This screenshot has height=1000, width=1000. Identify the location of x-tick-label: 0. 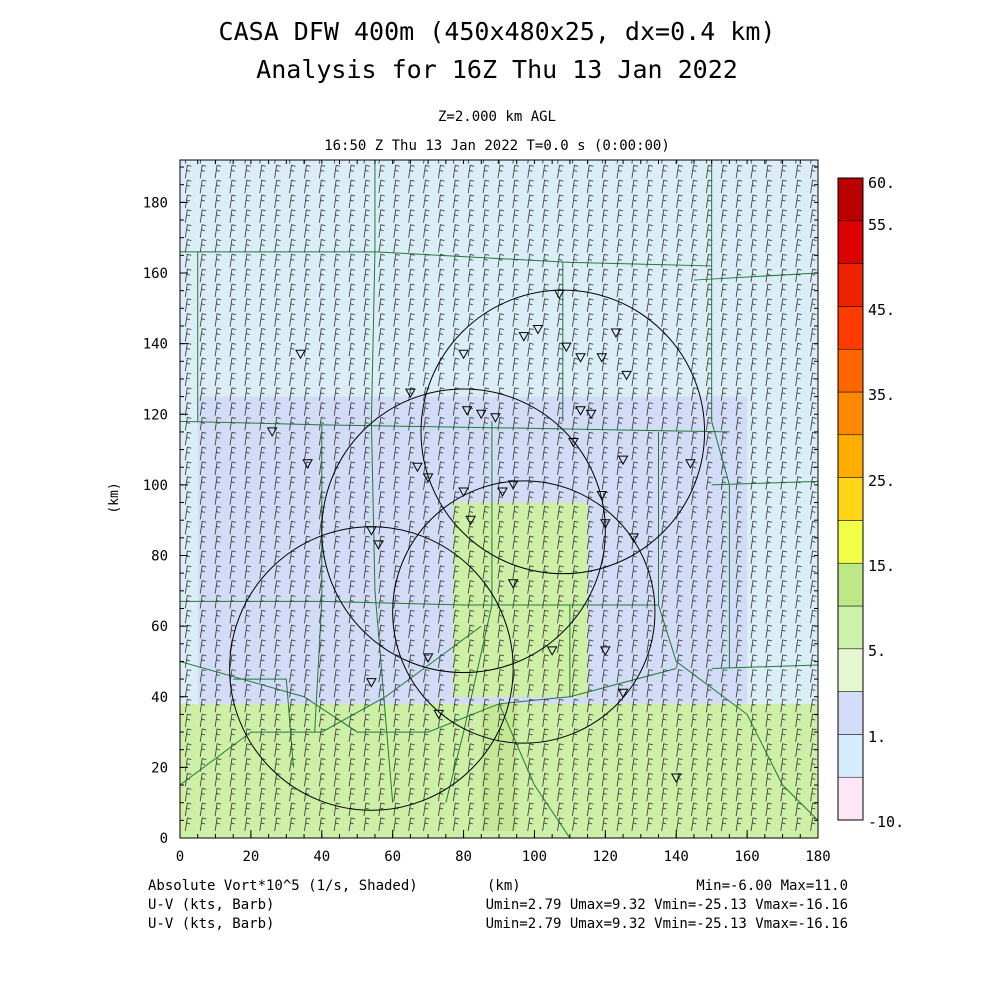
(180, 857).